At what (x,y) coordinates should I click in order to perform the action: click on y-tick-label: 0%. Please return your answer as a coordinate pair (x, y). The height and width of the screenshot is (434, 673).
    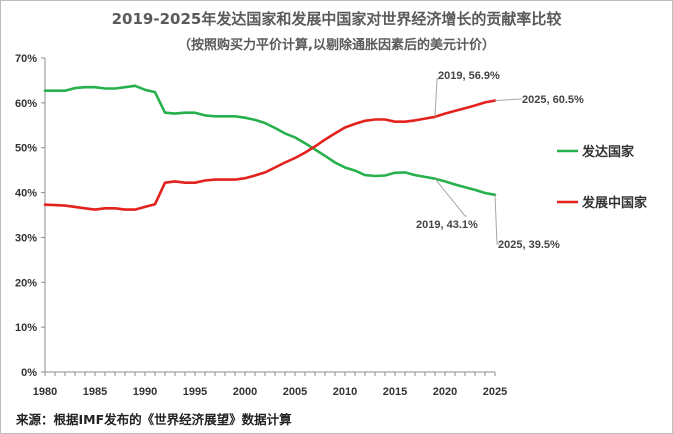
    Looking at the image, I should click on (29, 373).